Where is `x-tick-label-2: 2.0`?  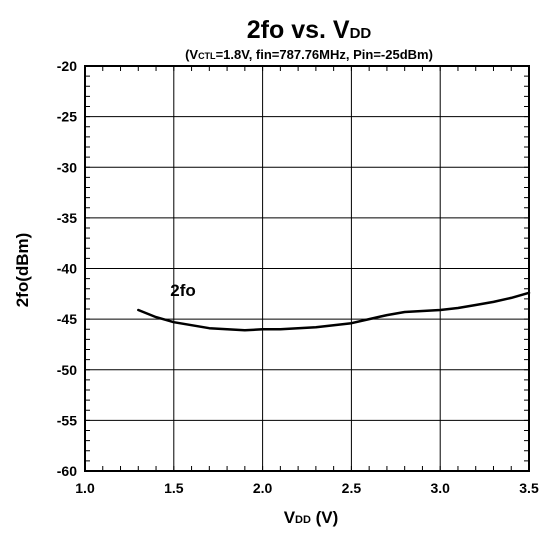 x-tick-label-2: 2.0 is located at coordinates (263, 488).